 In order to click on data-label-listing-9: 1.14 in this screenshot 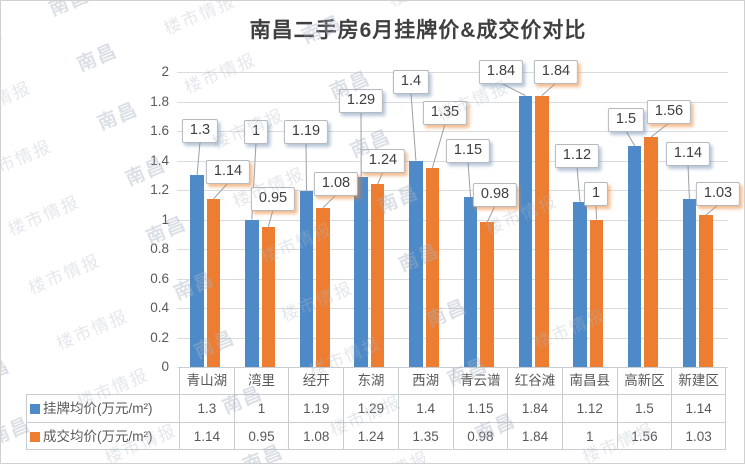, I will do `click(688, 154)`.